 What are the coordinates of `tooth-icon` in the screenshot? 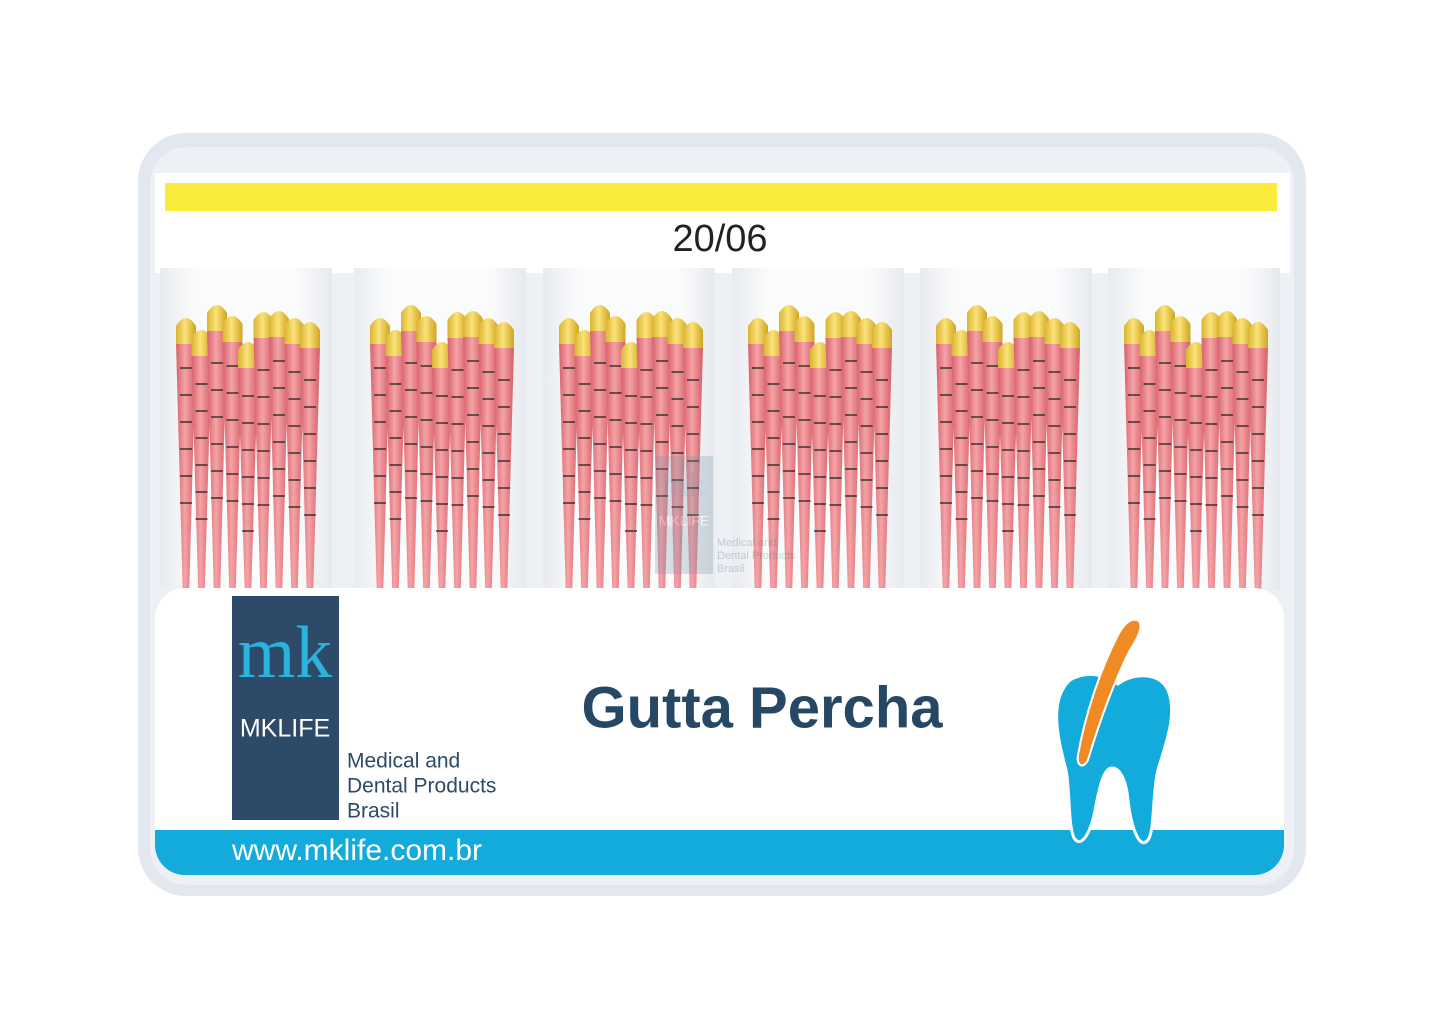 It's located at (1114, 731).